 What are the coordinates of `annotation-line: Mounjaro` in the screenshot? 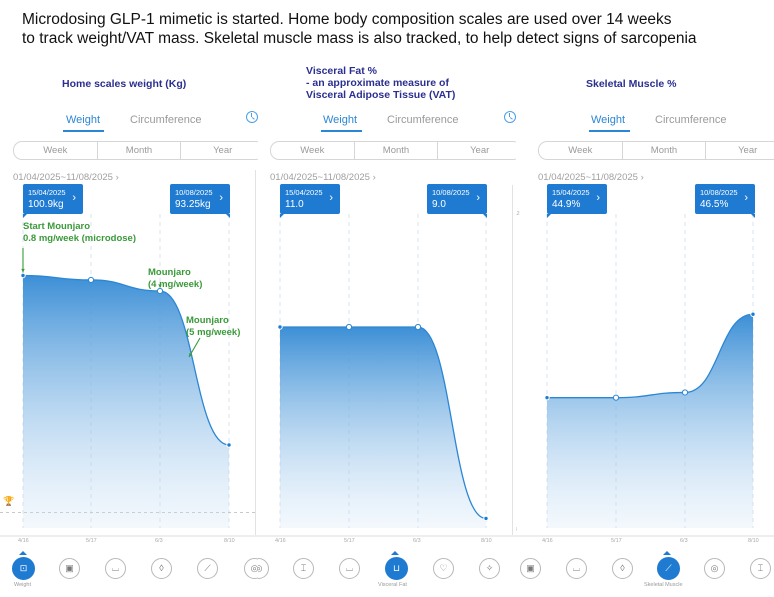 It's located at (169, 272).